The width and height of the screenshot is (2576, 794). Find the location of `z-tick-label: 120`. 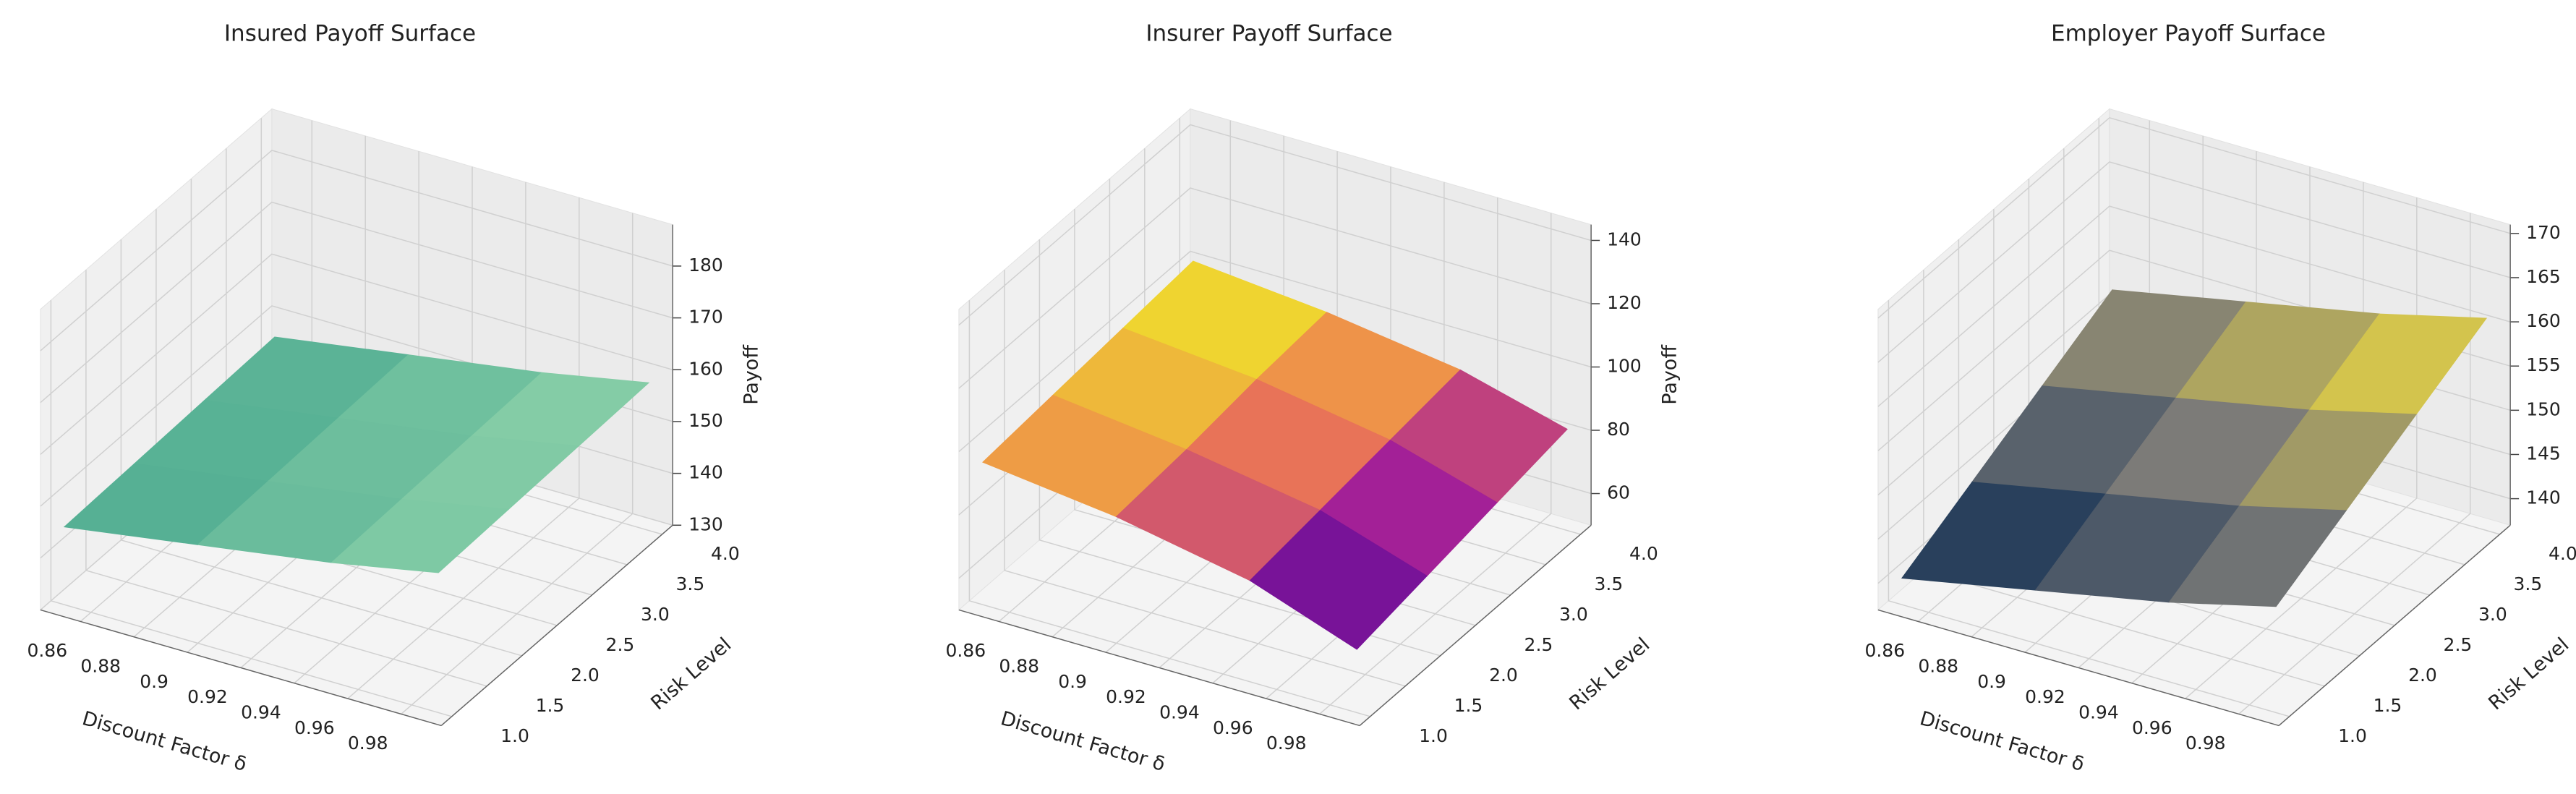

z-tick-label: 120 is located at coordinates (1624, 302).